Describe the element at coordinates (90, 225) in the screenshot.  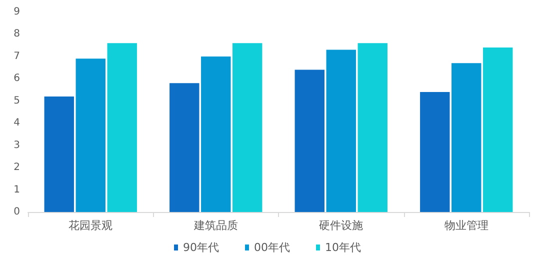
I see `x-tick-label: 花园景观` at that location.